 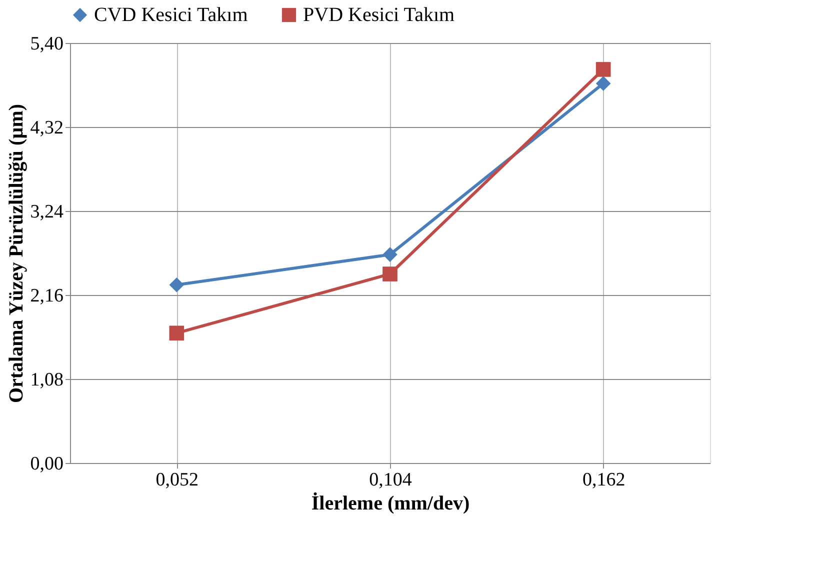 I want to click on y-tick-label: 3,24, so click(x=47, y=212).